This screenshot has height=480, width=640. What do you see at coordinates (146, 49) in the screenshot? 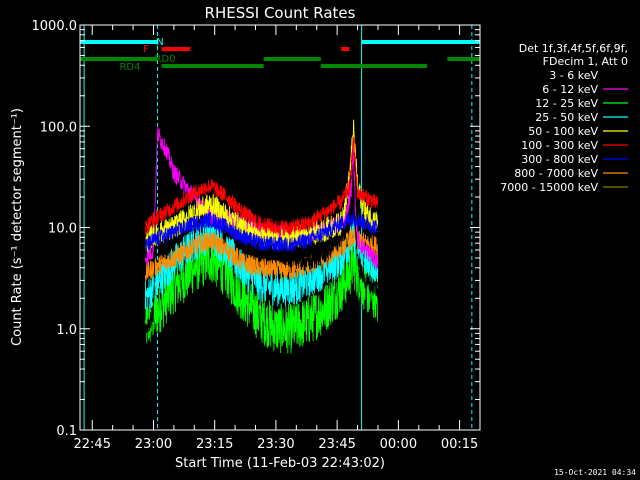
I see `bar-label-f: F` at bounding box center [146, 49].